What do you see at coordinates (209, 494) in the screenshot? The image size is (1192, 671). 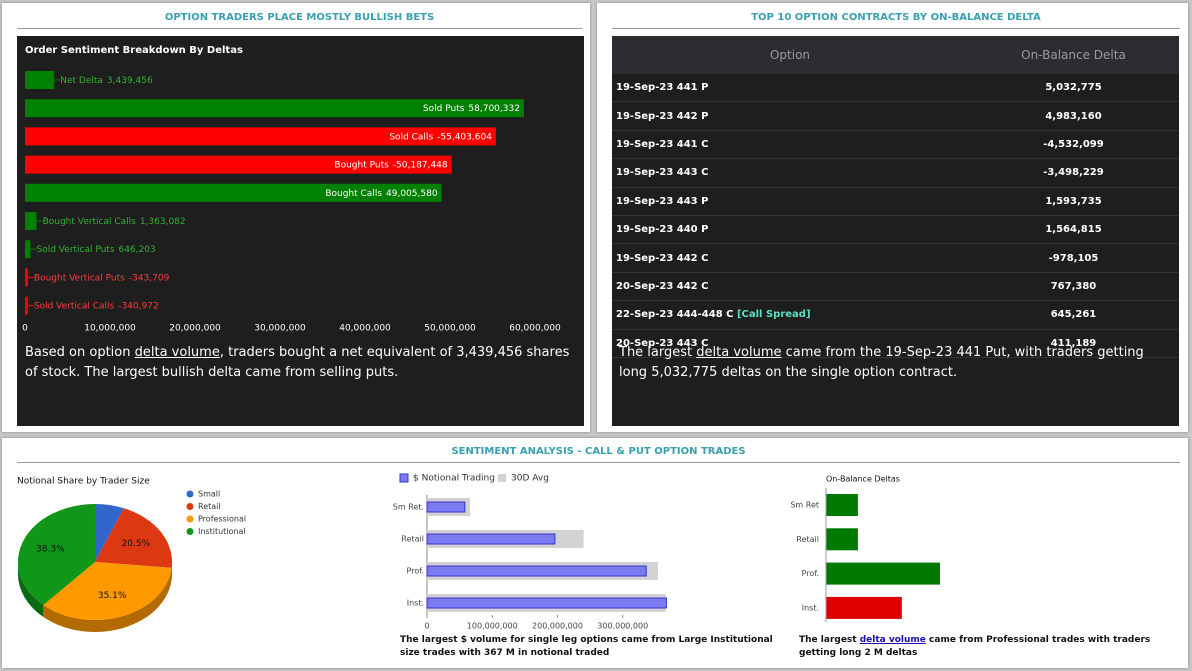 I see `legend-label: Small` at bounding box center [209, 494].